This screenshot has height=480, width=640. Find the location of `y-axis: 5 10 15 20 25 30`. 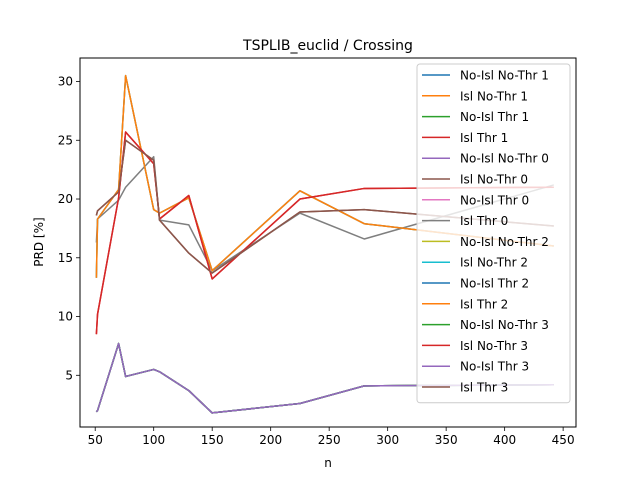

y-axis: 5 10 15 20 25 30 is located at coordinates (69, 228).